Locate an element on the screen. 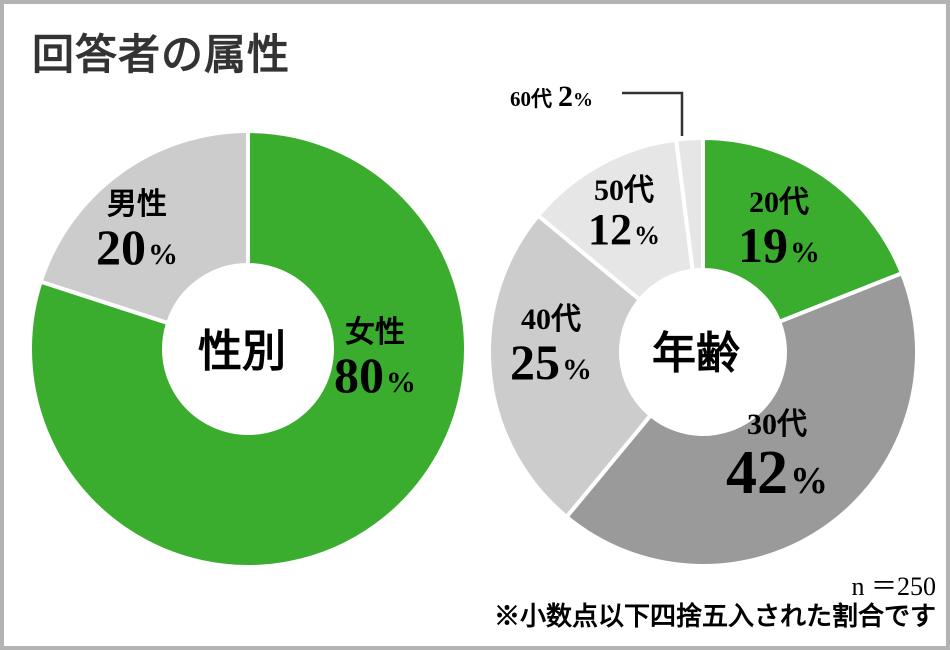  segment-value: 20 is located at coordinates (121, 247).